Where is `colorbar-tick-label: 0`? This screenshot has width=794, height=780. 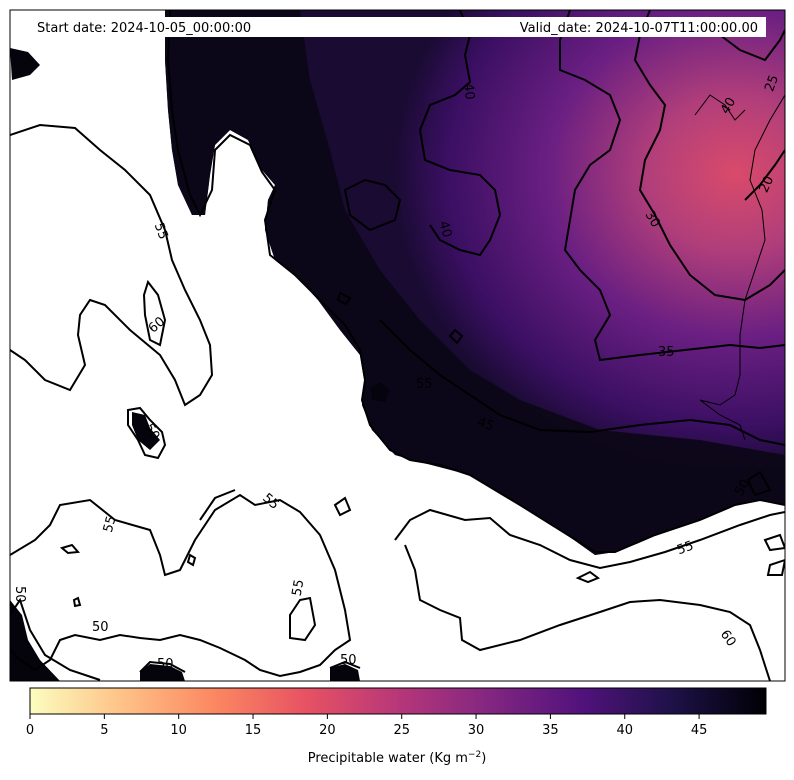 colorbar-tick-label: 0 is located at coordinates (30, 730).